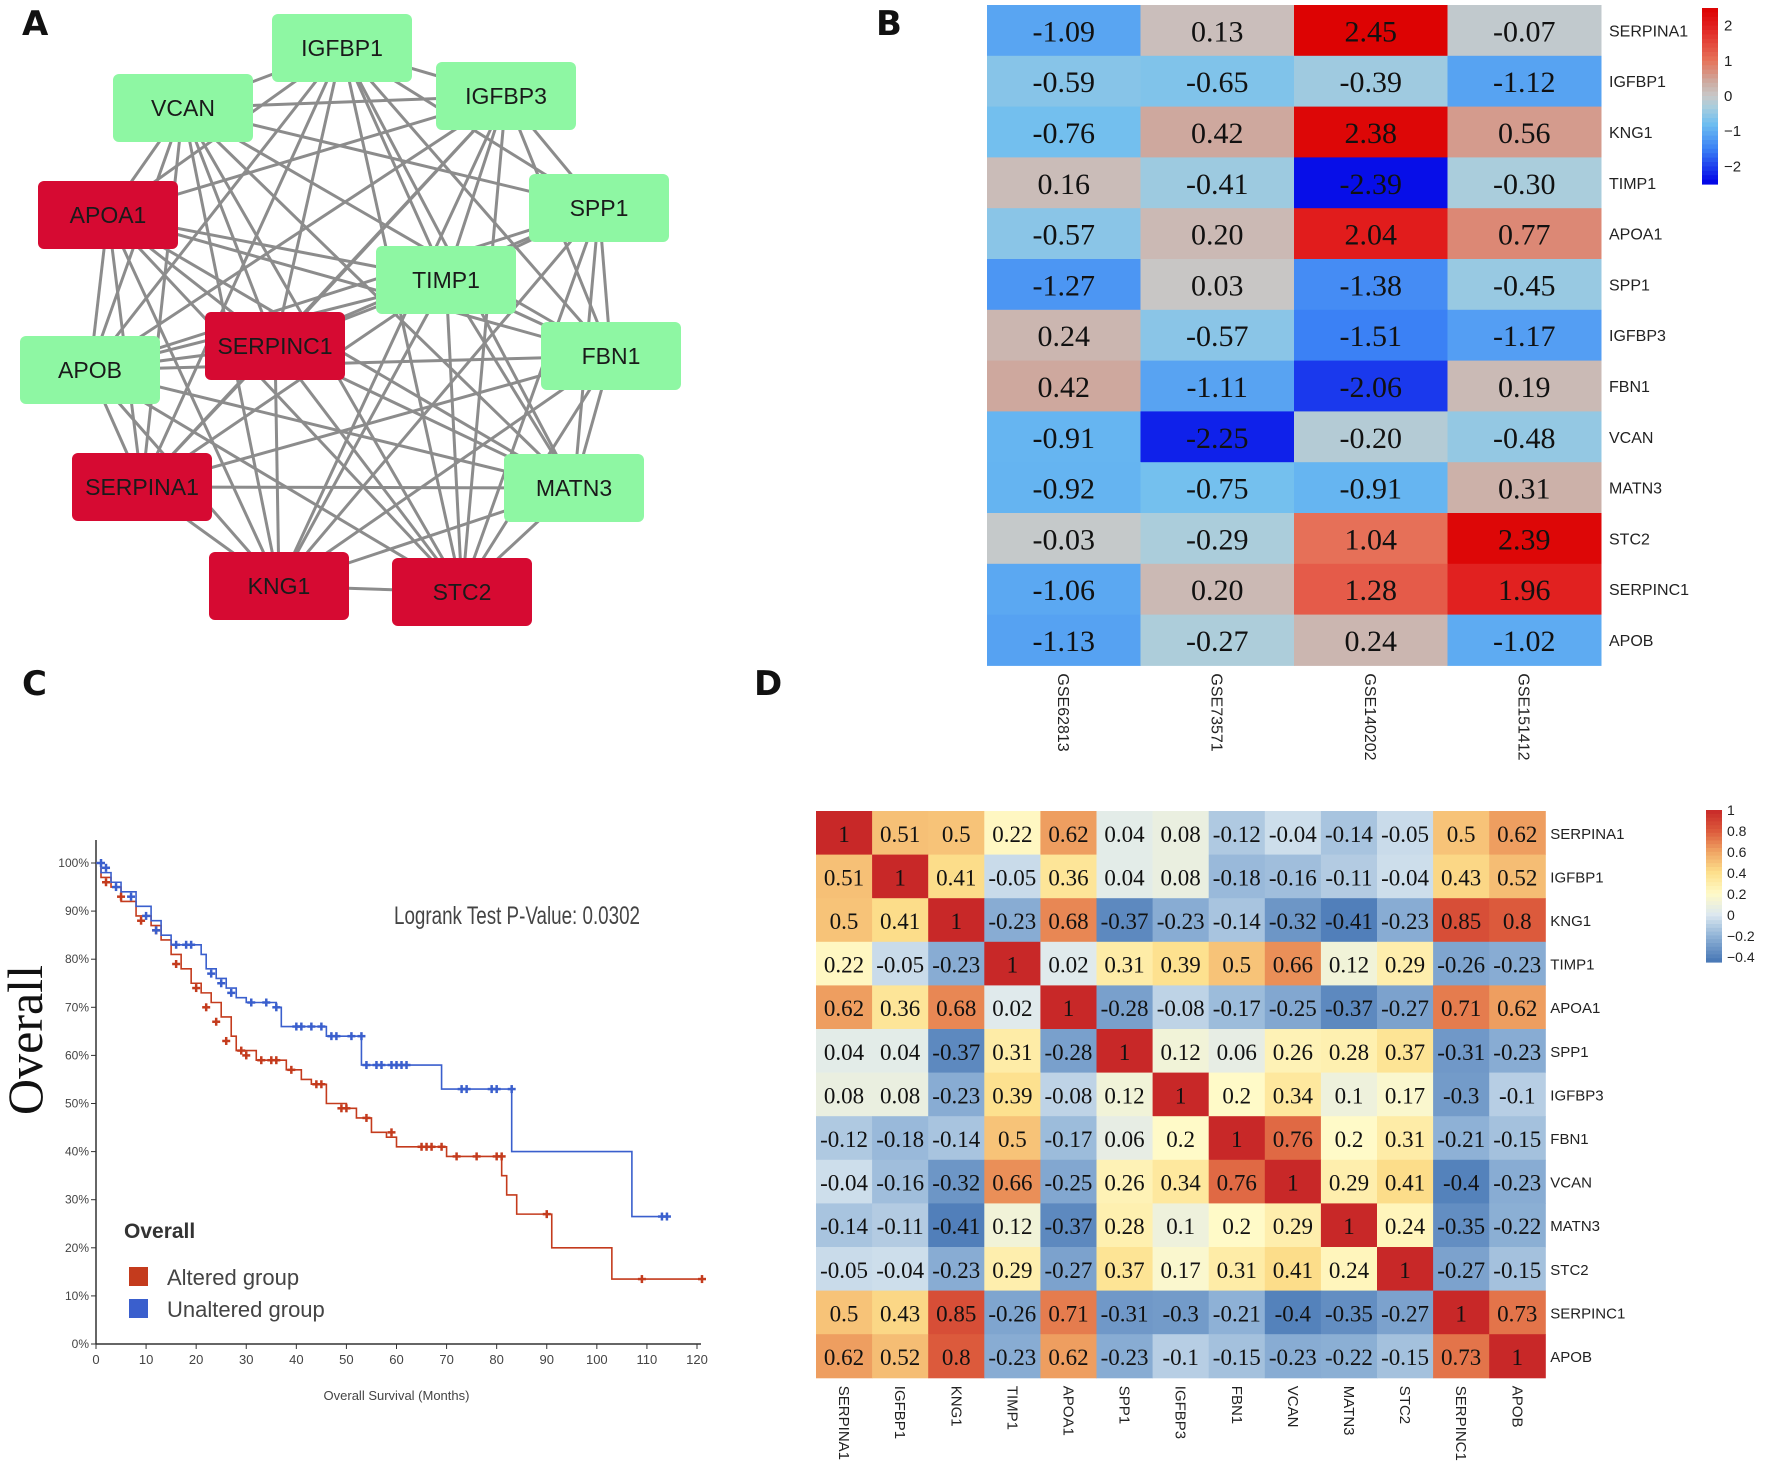  Describe the element at coordinates (844, 1226) in the screenshot. I see `correlation-cell-value: -0.14` at that location.